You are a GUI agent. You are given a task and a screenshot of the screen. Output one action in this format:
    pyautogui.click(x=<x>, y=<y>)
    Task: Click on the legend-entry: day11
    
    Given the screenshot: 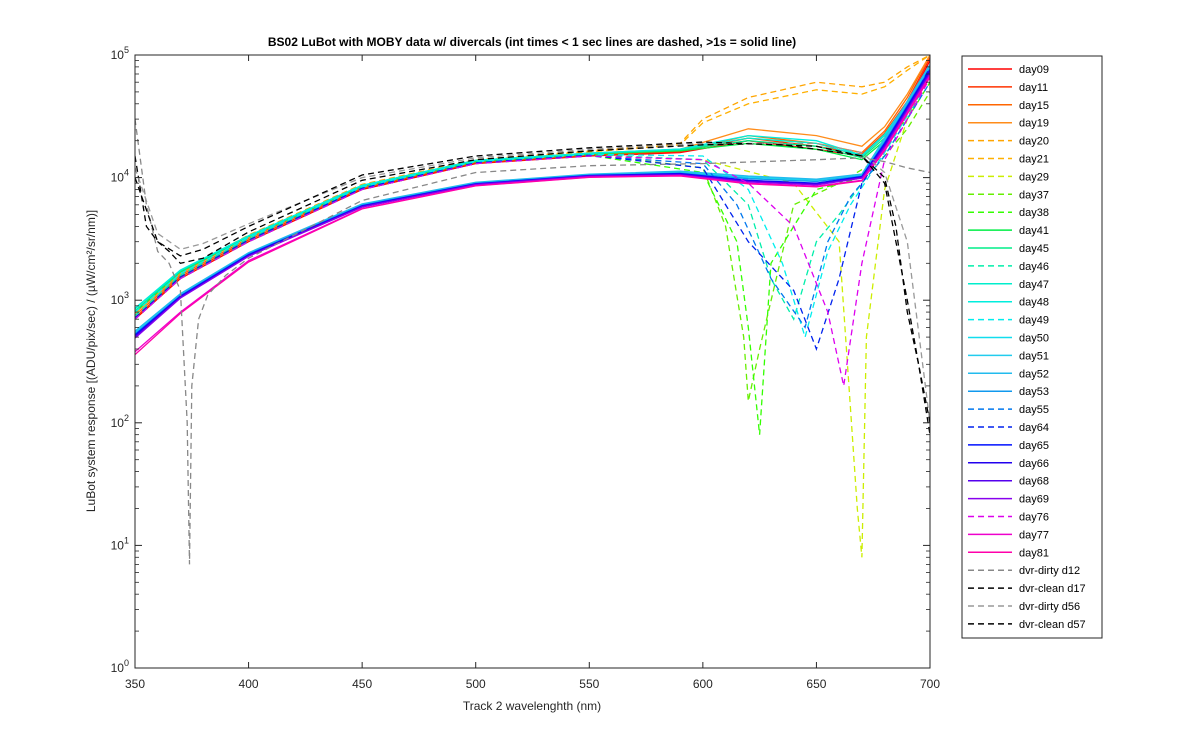 What is the action you would take?
    pyautogui.click(x=1033, y=88)
    